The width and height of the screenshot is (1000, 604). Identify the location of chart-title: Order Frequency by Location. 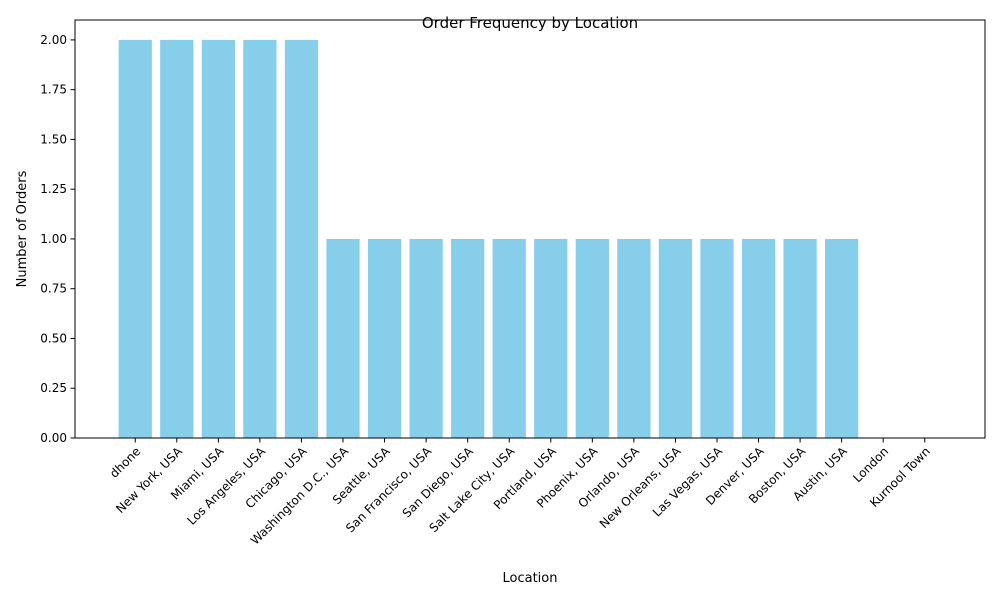
(530, 23).